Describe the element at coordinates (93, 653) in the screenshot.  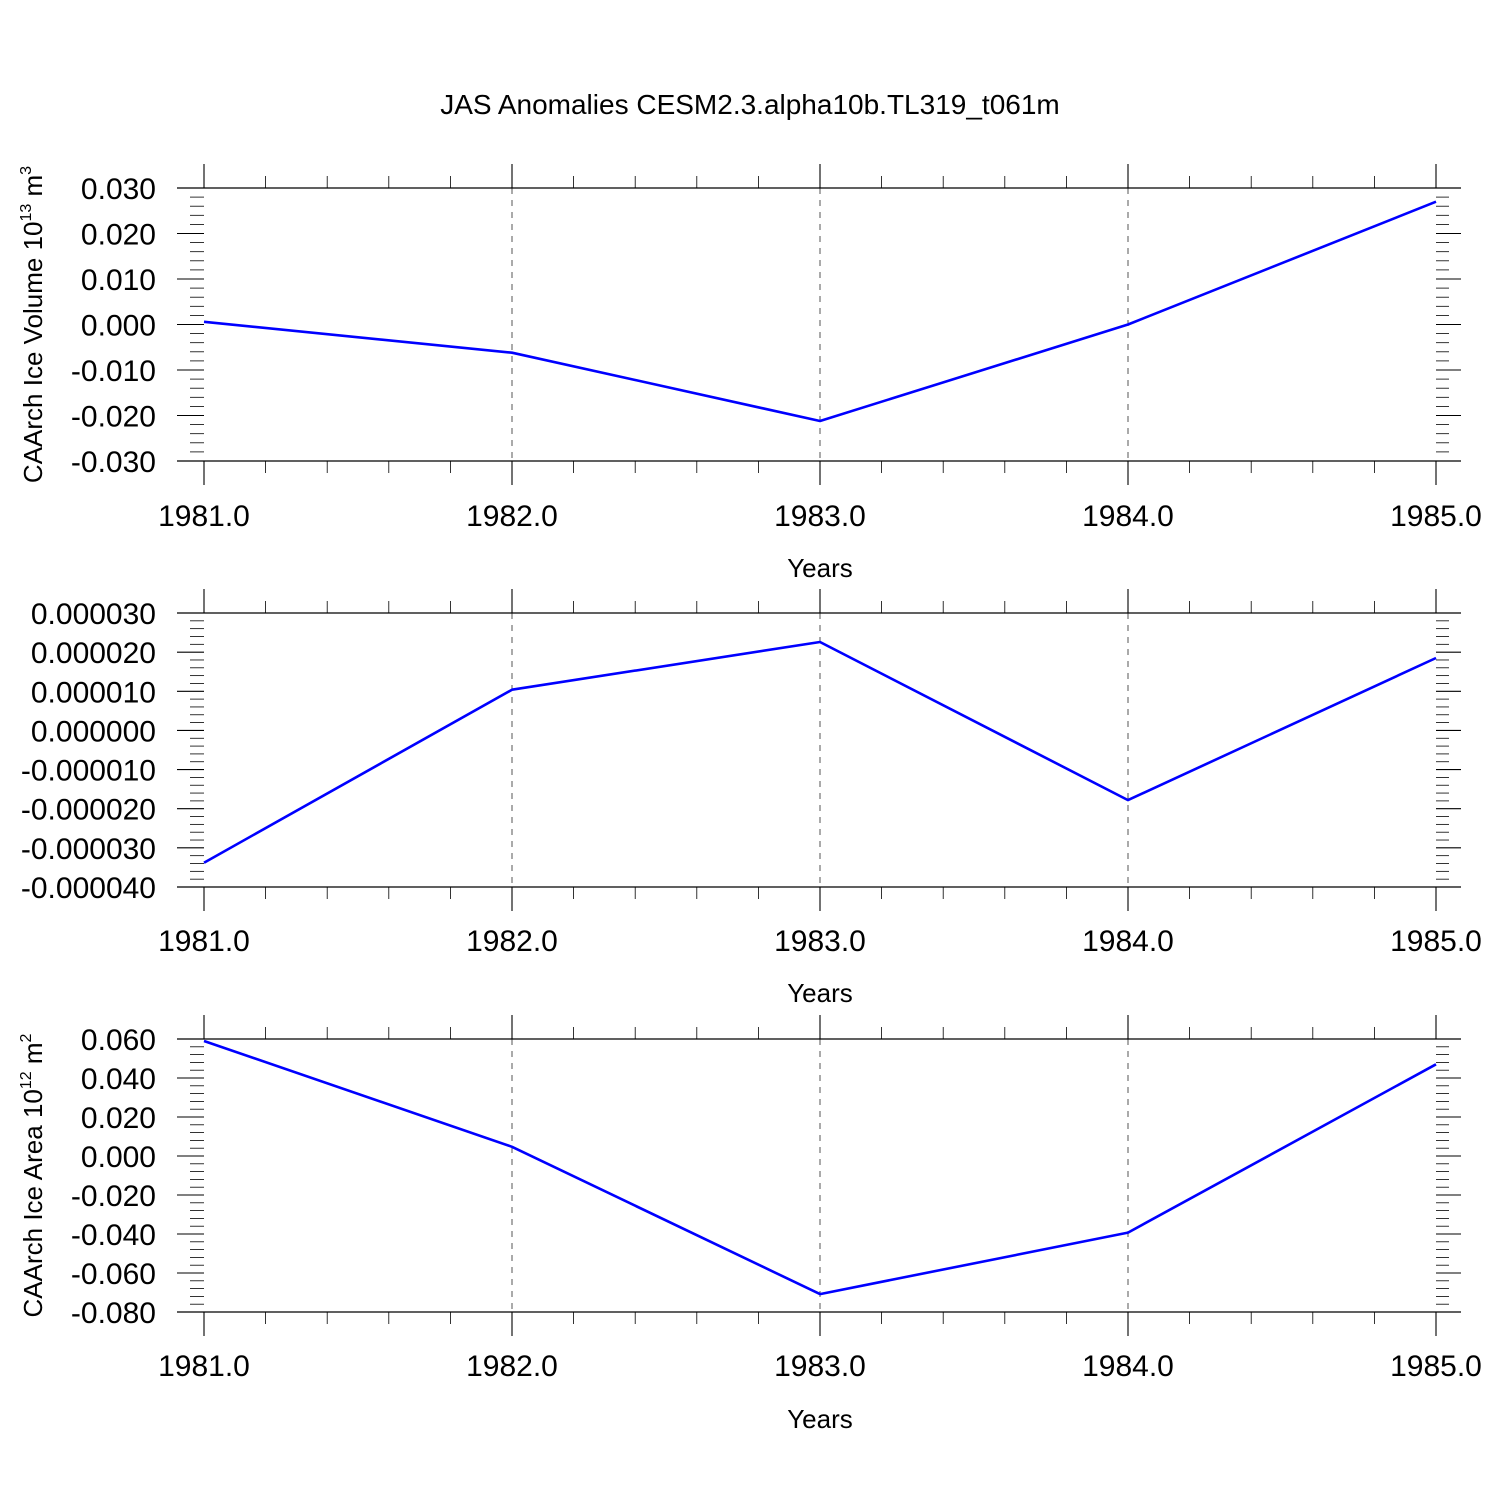
I see `y-tick-label: 0.000020` at that location.